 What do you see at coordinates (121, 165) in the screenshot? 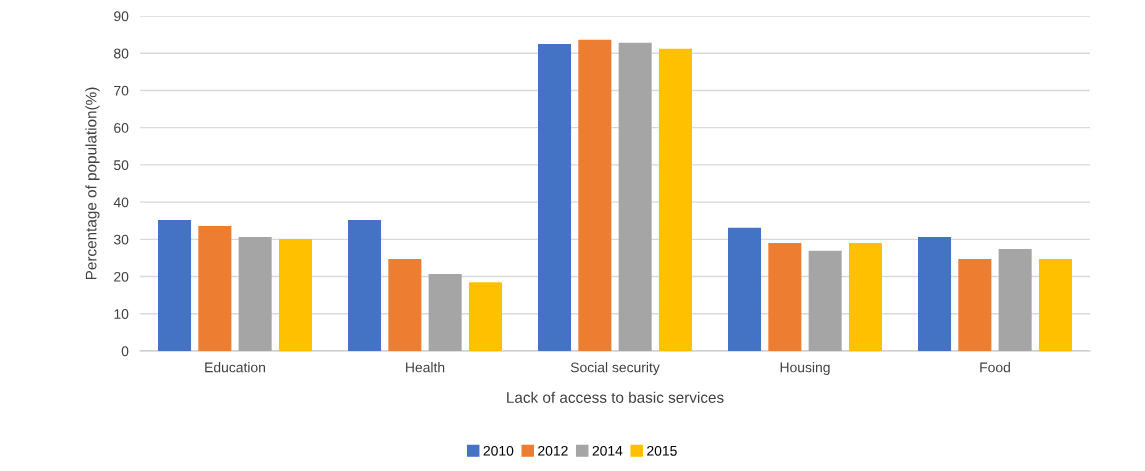
I see `y-tick-label: 50` at bounding box center [121, 165].